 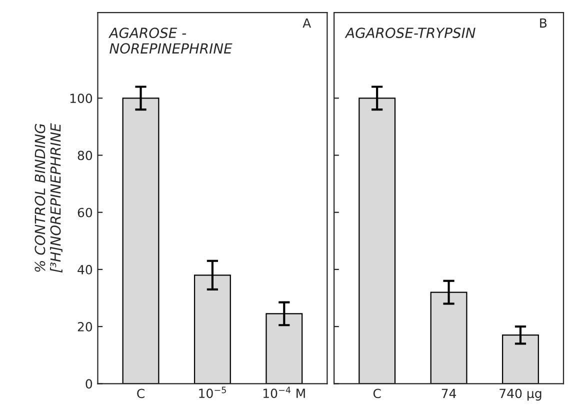 What do you see at coordinates (307, 23) in the screenshot?
I see `annotation: A` at bounding box center [307, 23].